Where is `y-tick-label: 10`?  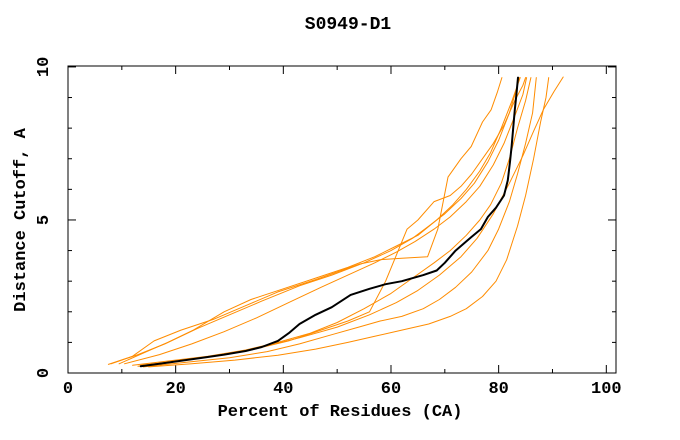
y-tick-label: 10 is located at coordinates (44, 67).